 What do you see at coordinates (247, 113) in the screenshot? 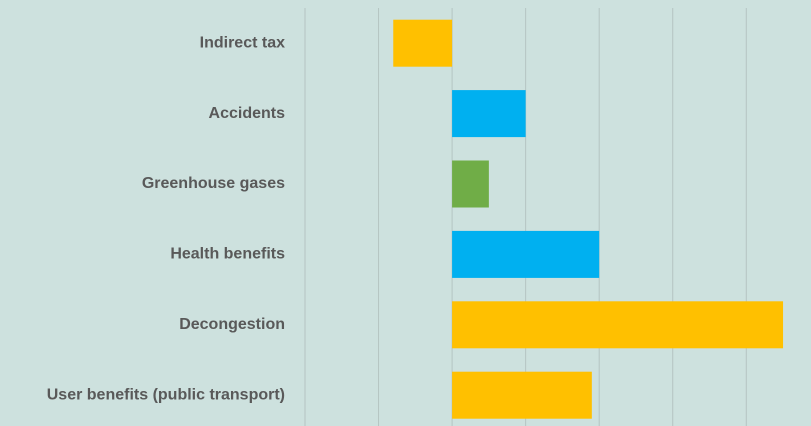
I see `y-tick-label: Accidents` at bounding box center [247, 113].